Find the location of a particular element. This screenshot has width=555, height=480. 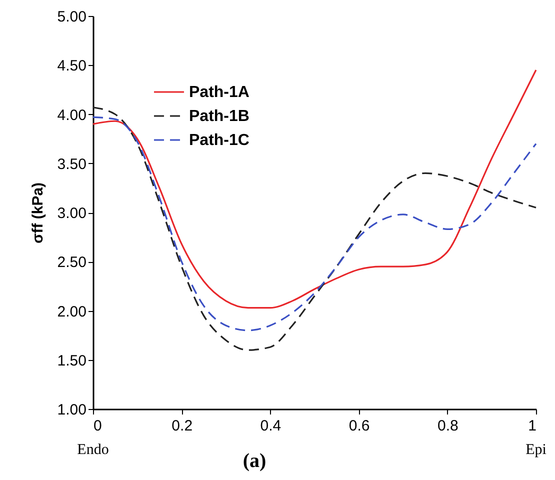

text: (a) is located at coordinates (254, 461).